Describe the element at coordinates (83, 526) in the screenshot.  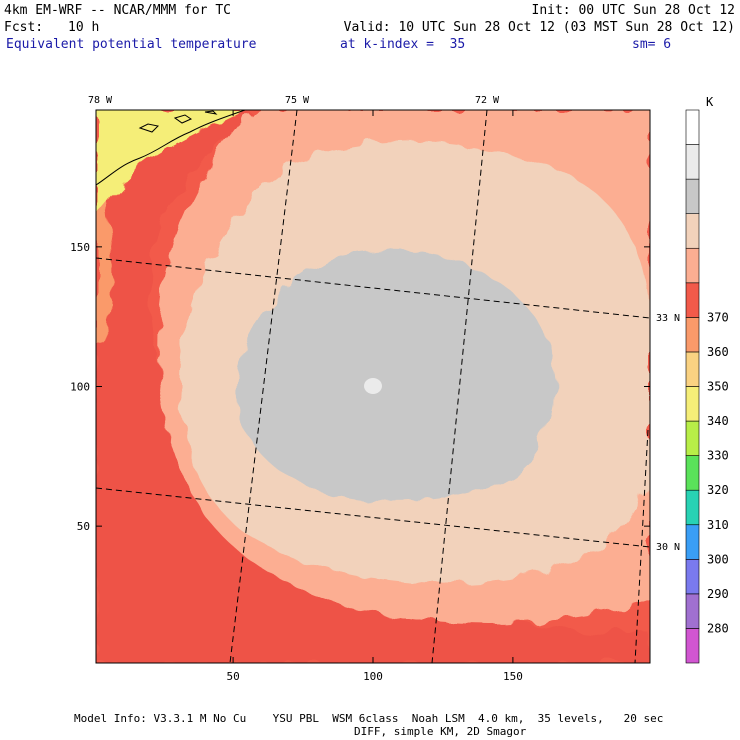
I see `y-tick-label: 50` at that location.